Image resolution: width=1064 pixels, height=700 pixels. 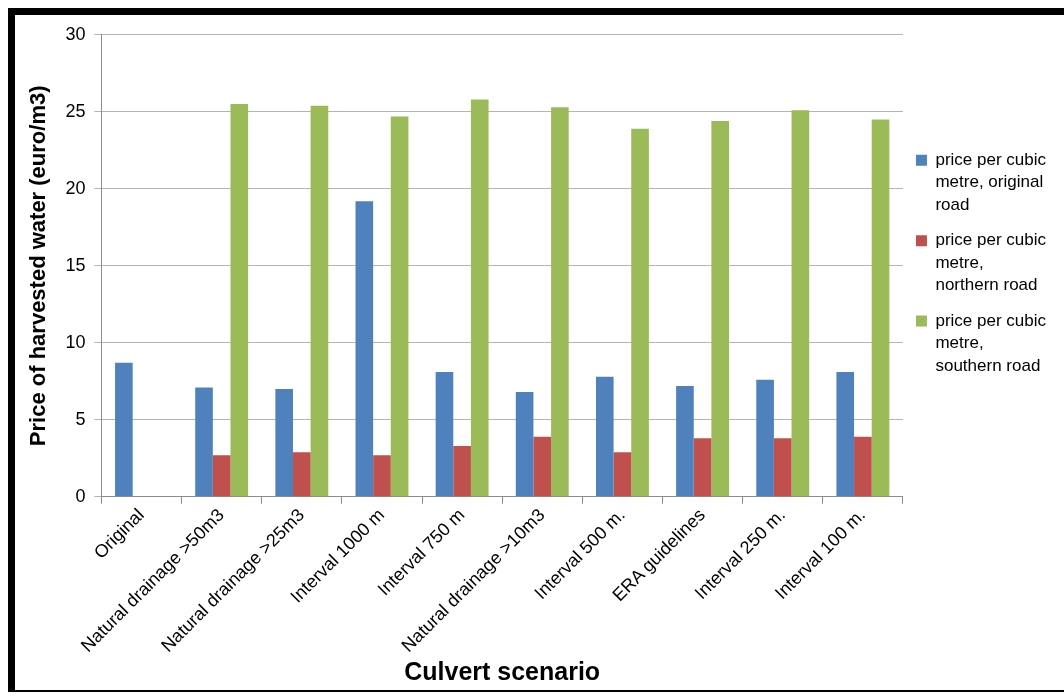 What do you see at coordinates (38, 266) in the screenshot?
I see `y-axis-title: Price of harvested water (euro/m3)` at bounding box center [38, 266].